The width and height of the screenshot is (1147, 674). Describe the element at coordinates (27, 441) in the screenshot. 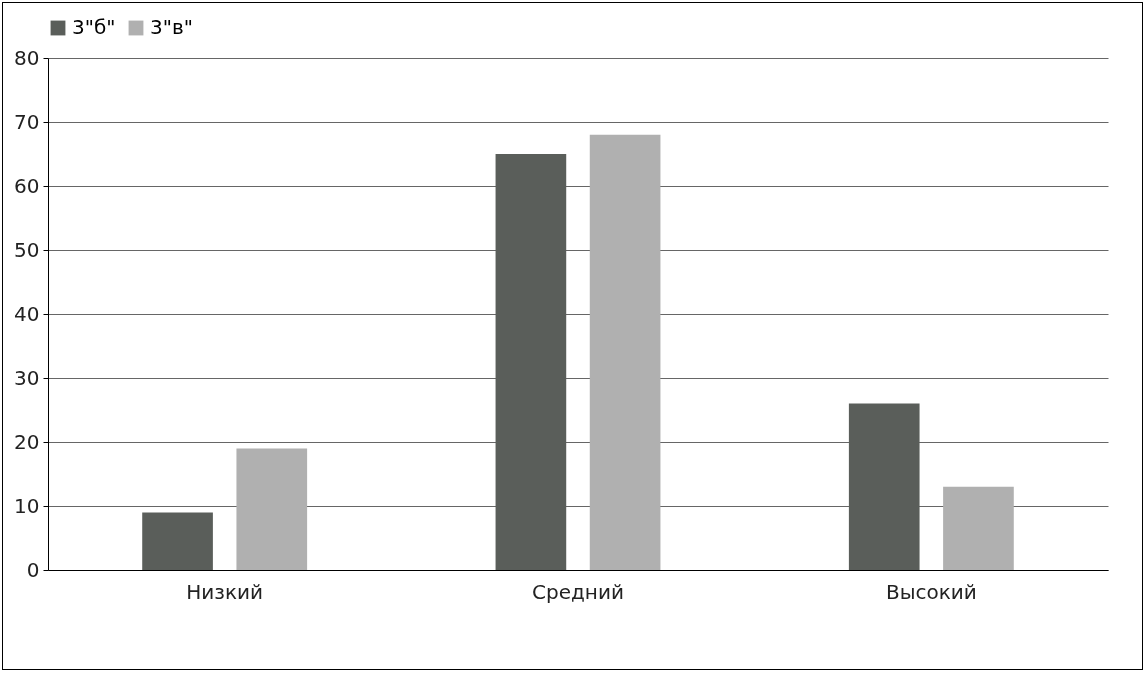

I see `y-tick-label: 20` at that location.